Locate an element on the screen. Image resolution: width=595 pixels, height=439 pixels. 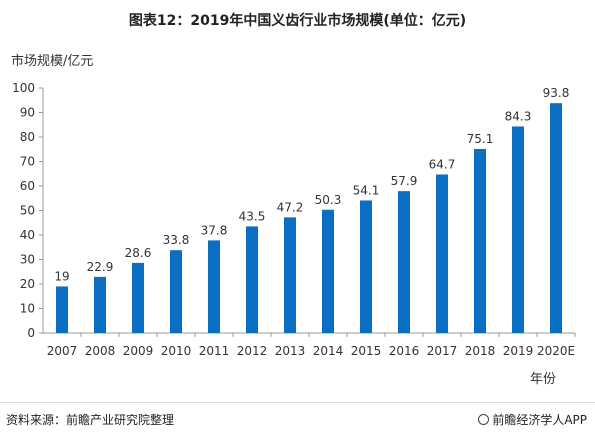
x-tick-label: 2017 is located at coordinates (442, 351).